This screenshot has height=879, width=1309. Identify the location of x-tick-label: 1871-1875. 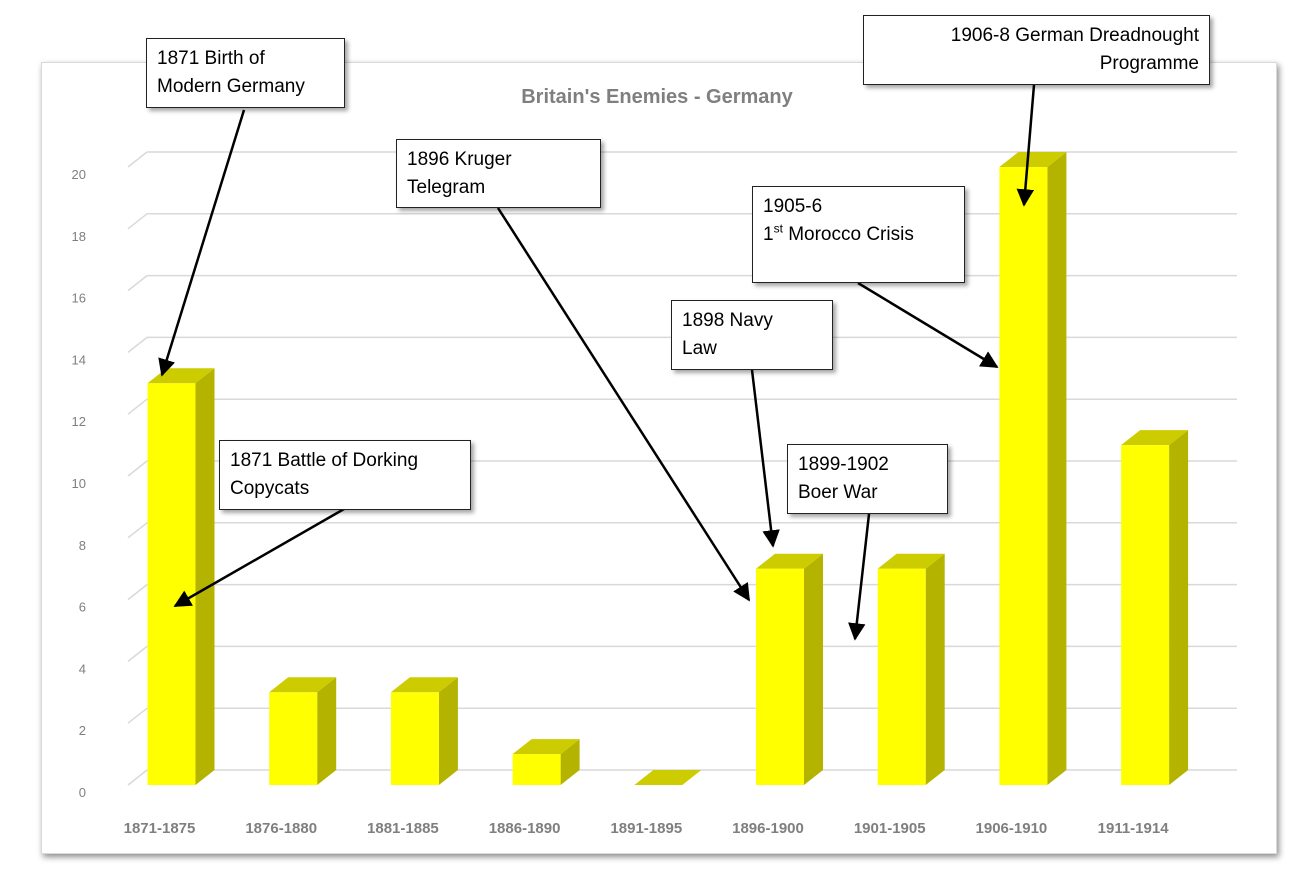
(160, 828).